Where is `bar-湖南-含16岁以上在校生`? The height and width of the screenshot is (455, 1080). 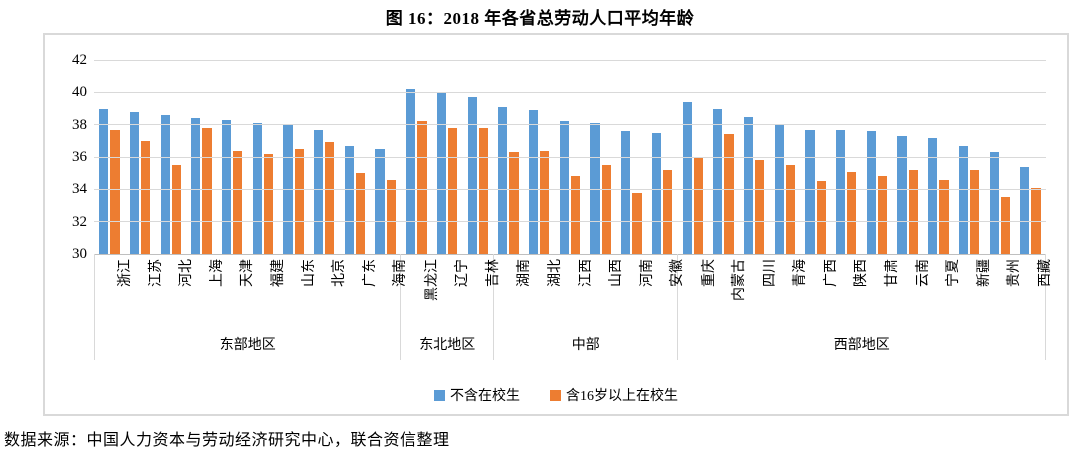 bar-湖南-含16岁以上在校生 is located at coordinates (514, 203).